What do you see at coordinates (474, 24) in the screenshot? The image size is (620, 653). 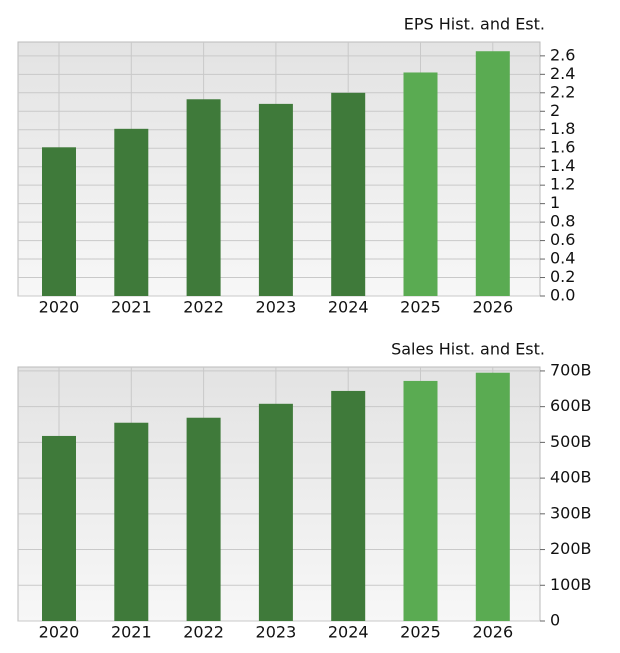 I see `chart-title: EPS Hist. and Est.` at bounding box center [474, 24].